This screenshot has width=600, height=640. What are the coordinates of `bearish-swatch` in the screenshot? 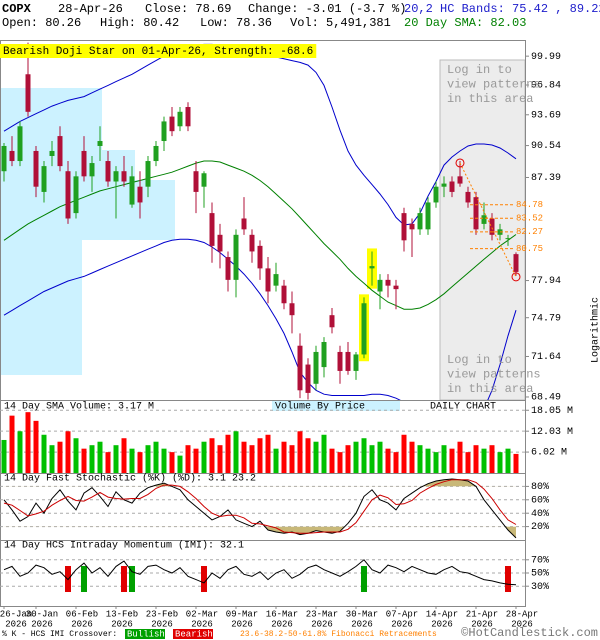 It's located at (193, 634).